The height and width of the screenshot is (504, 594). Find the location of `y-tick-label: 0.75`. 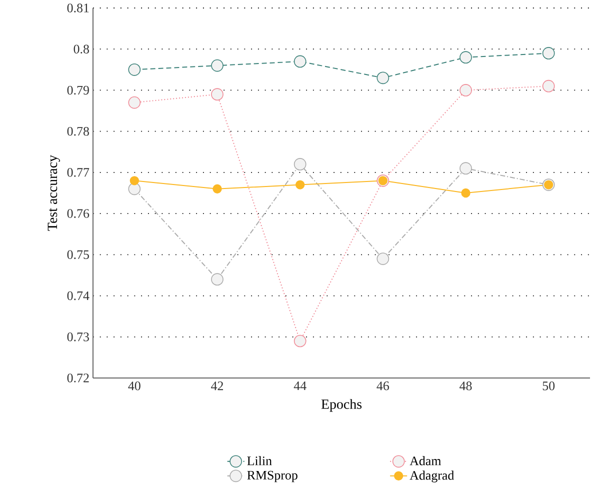

y-tick-label: 0.75 is located at coordinates (78, 255).